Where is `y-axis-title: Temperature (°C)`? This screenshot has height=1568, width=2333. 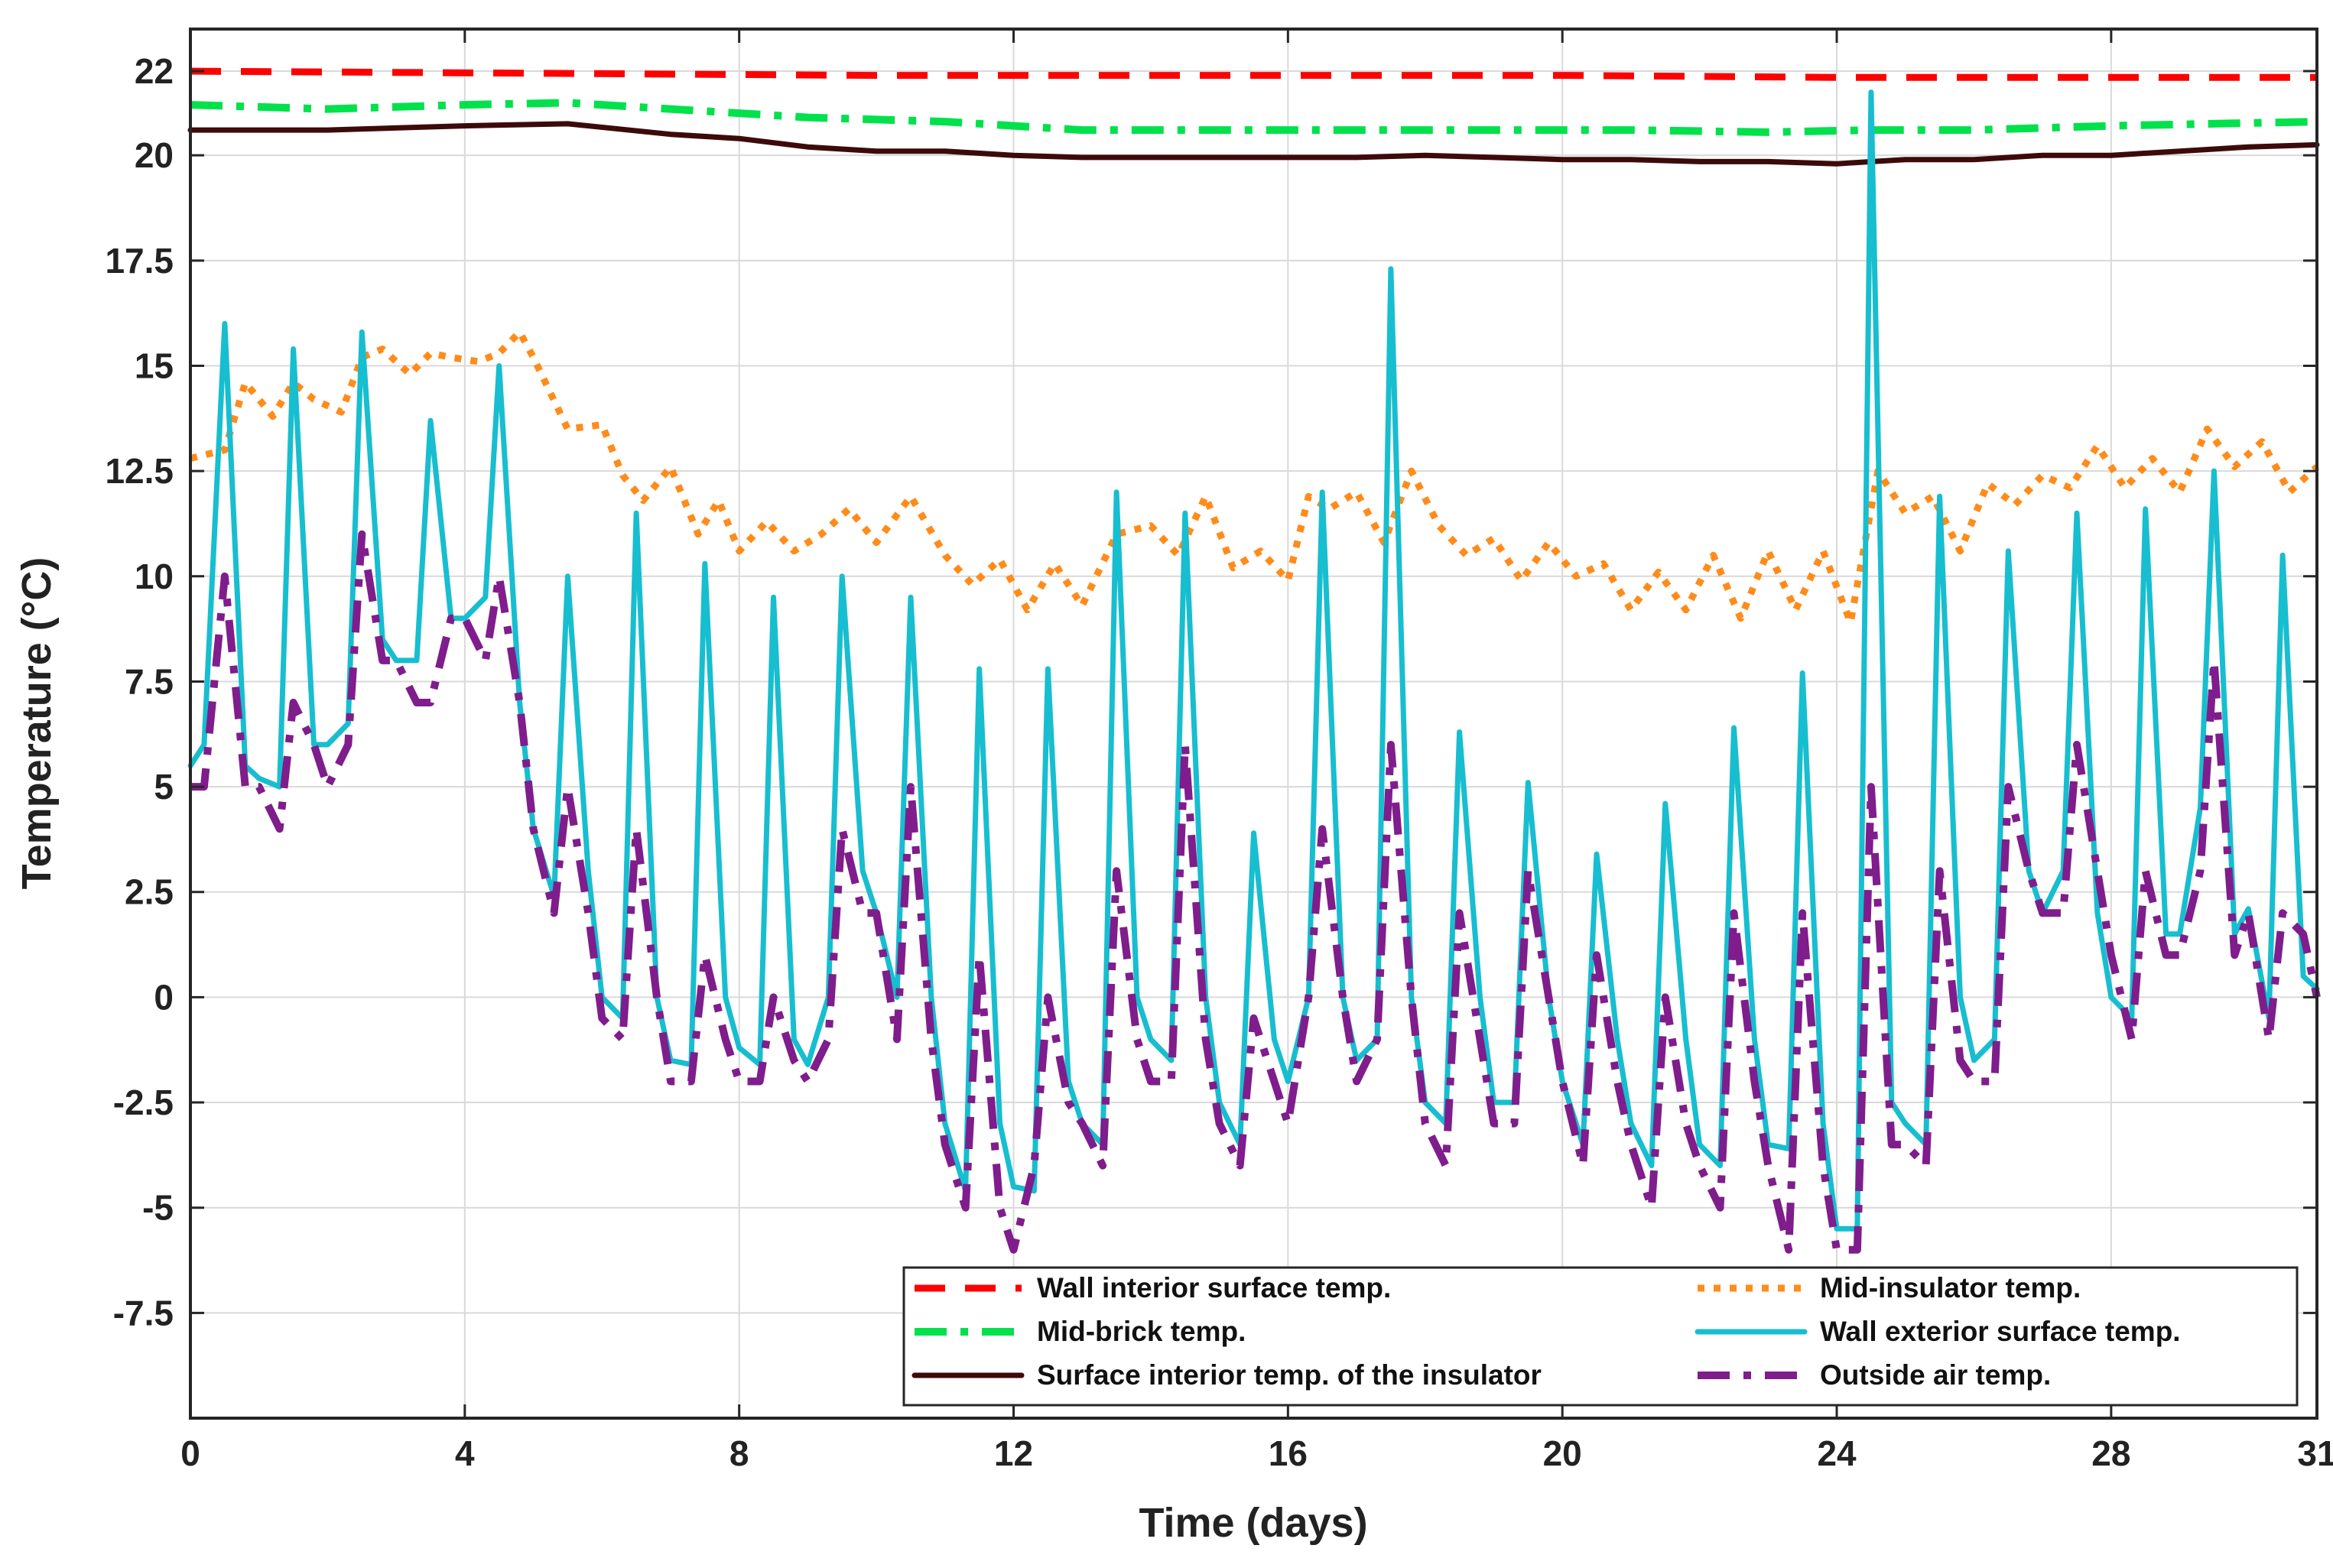 y-axis-title: Temperature (°C) is located at coordinates (37, 723).